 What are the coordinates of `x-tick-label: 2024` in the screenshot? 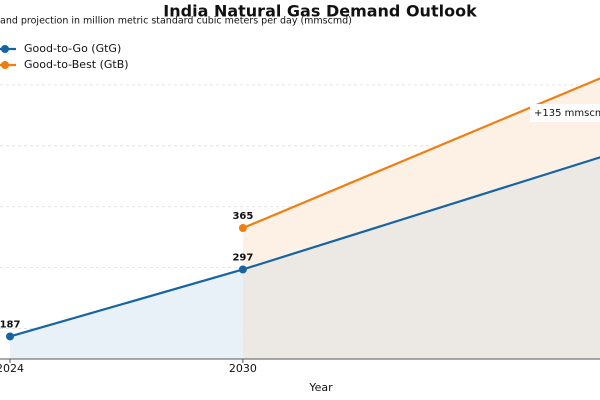 It's located at (12, 368).